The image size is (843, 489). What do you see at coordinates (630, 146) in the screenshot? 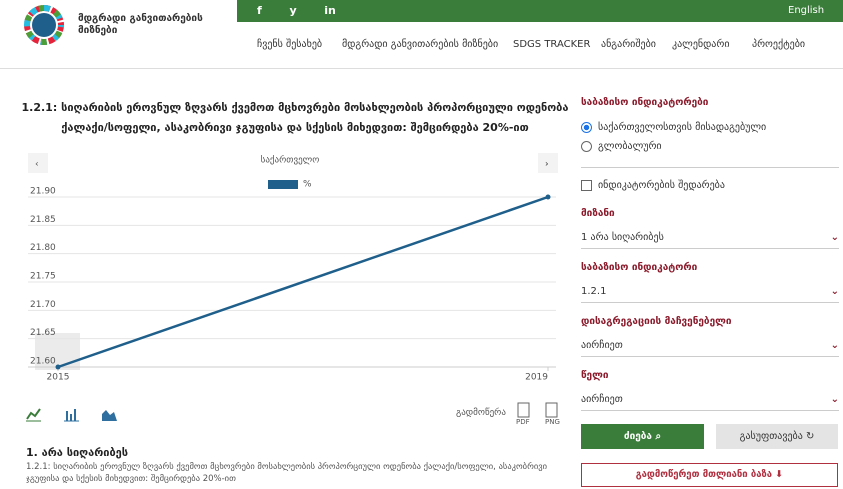
I see `radio-label: გლობალური` at bounding box center [630, 146].